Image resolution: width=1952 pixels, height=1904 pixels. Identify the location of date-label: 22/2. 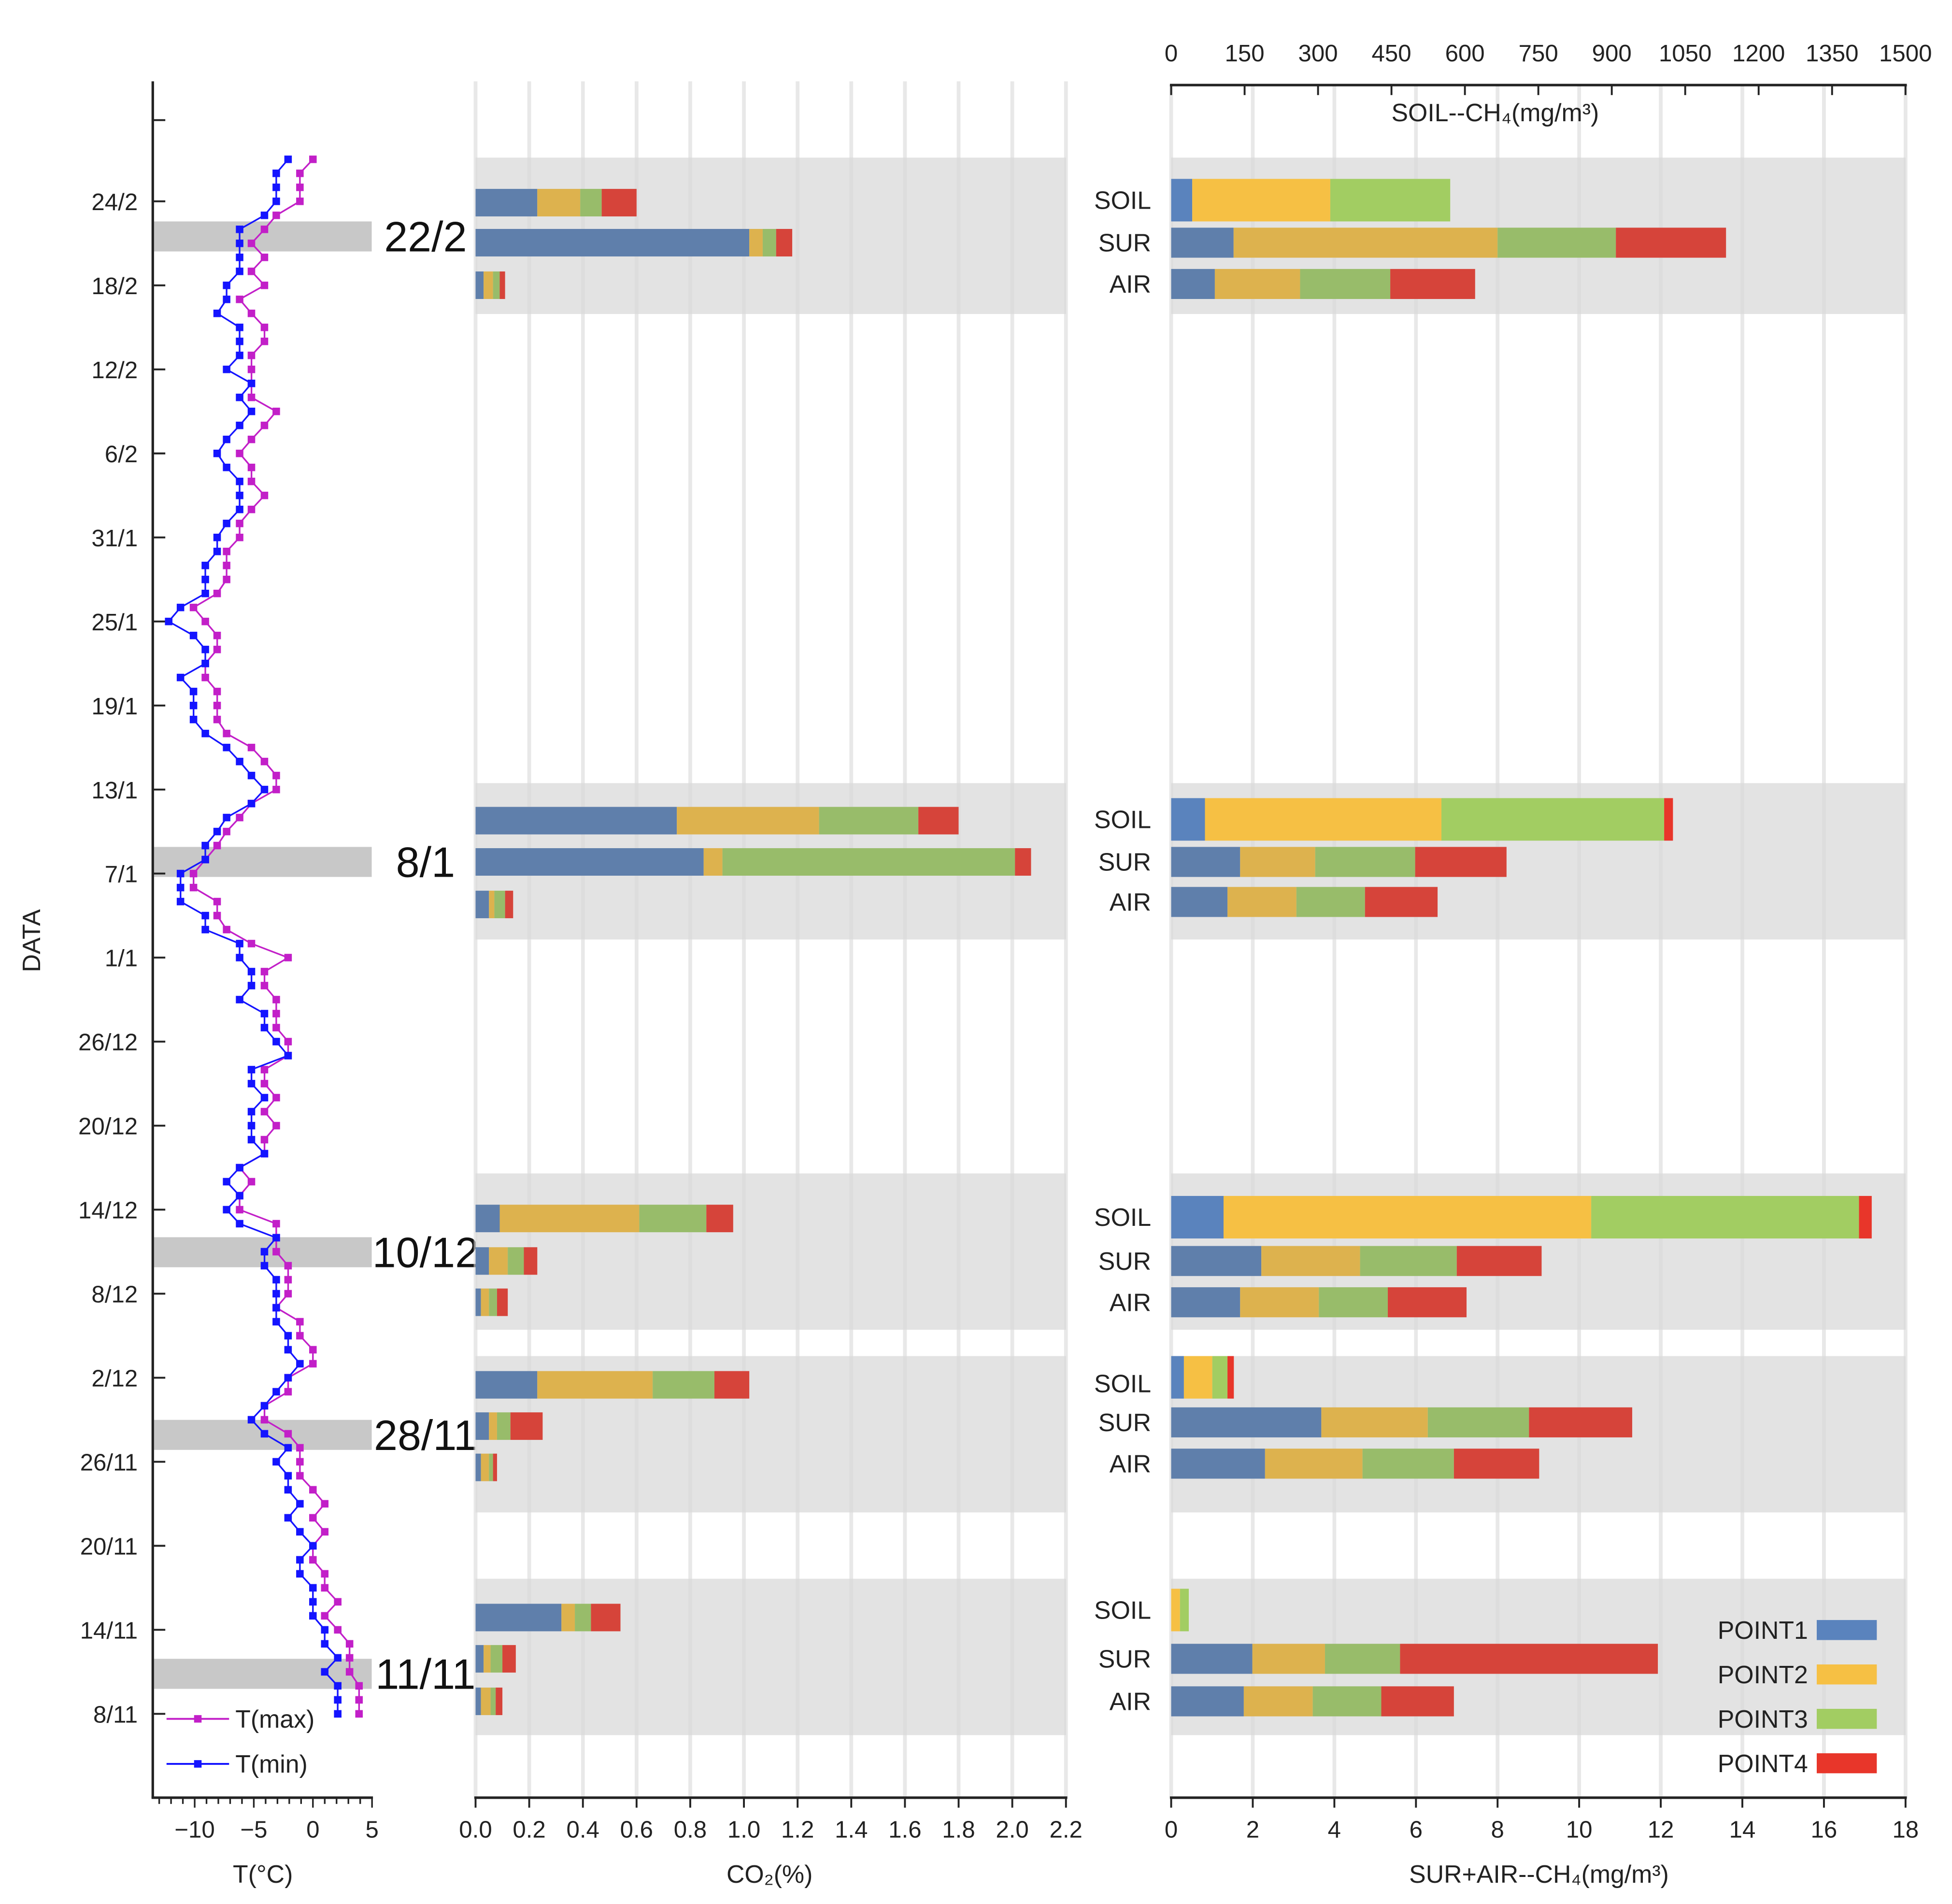
(425, 237).